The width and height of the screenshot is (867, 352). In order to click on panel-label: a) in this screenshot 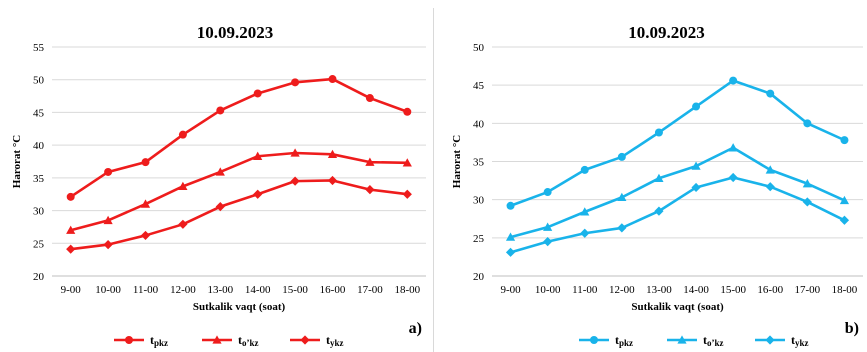, I will do `click(415, 328)`.